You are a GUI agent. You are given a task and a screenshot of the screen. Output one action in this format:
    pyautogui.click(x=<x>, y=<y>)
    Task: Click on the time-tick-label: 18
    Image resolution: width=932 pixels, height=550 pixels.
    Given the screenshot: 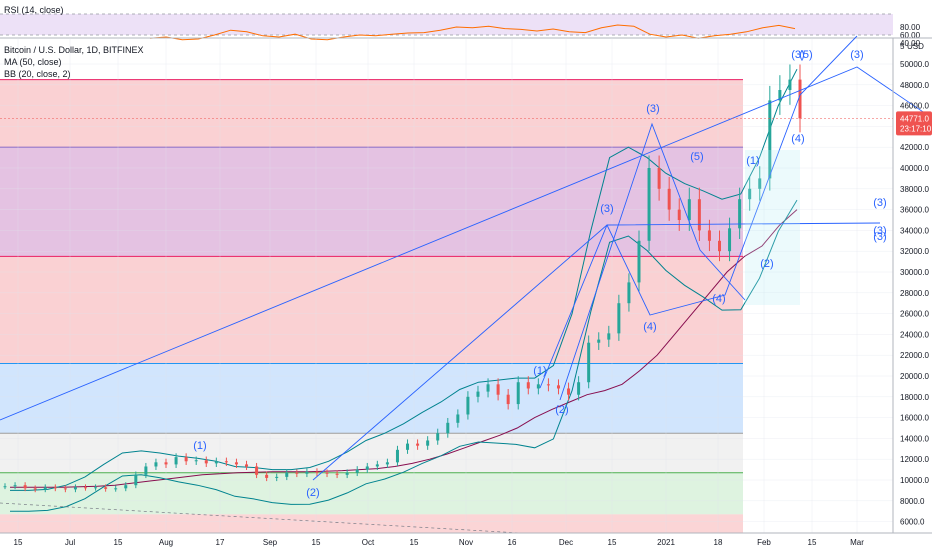 What is the action you would take?
    pyautogui.click(x=718, y=542)
    